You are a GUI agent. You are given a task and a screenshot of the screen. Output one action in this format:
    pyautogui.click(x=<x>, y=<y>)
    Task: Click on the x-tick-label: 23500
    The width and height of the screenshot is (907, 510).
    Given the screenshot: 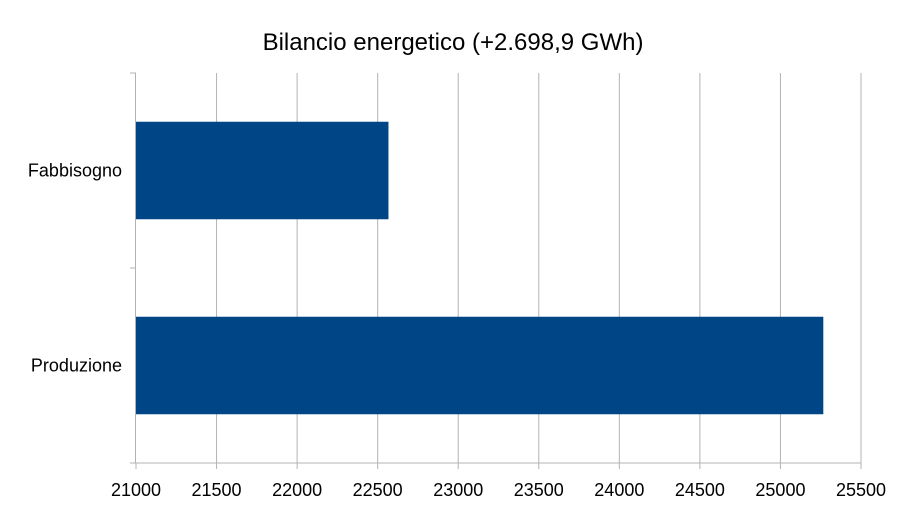 What is the action you would take?
    pyautogui.click(x=539, y=490)
    